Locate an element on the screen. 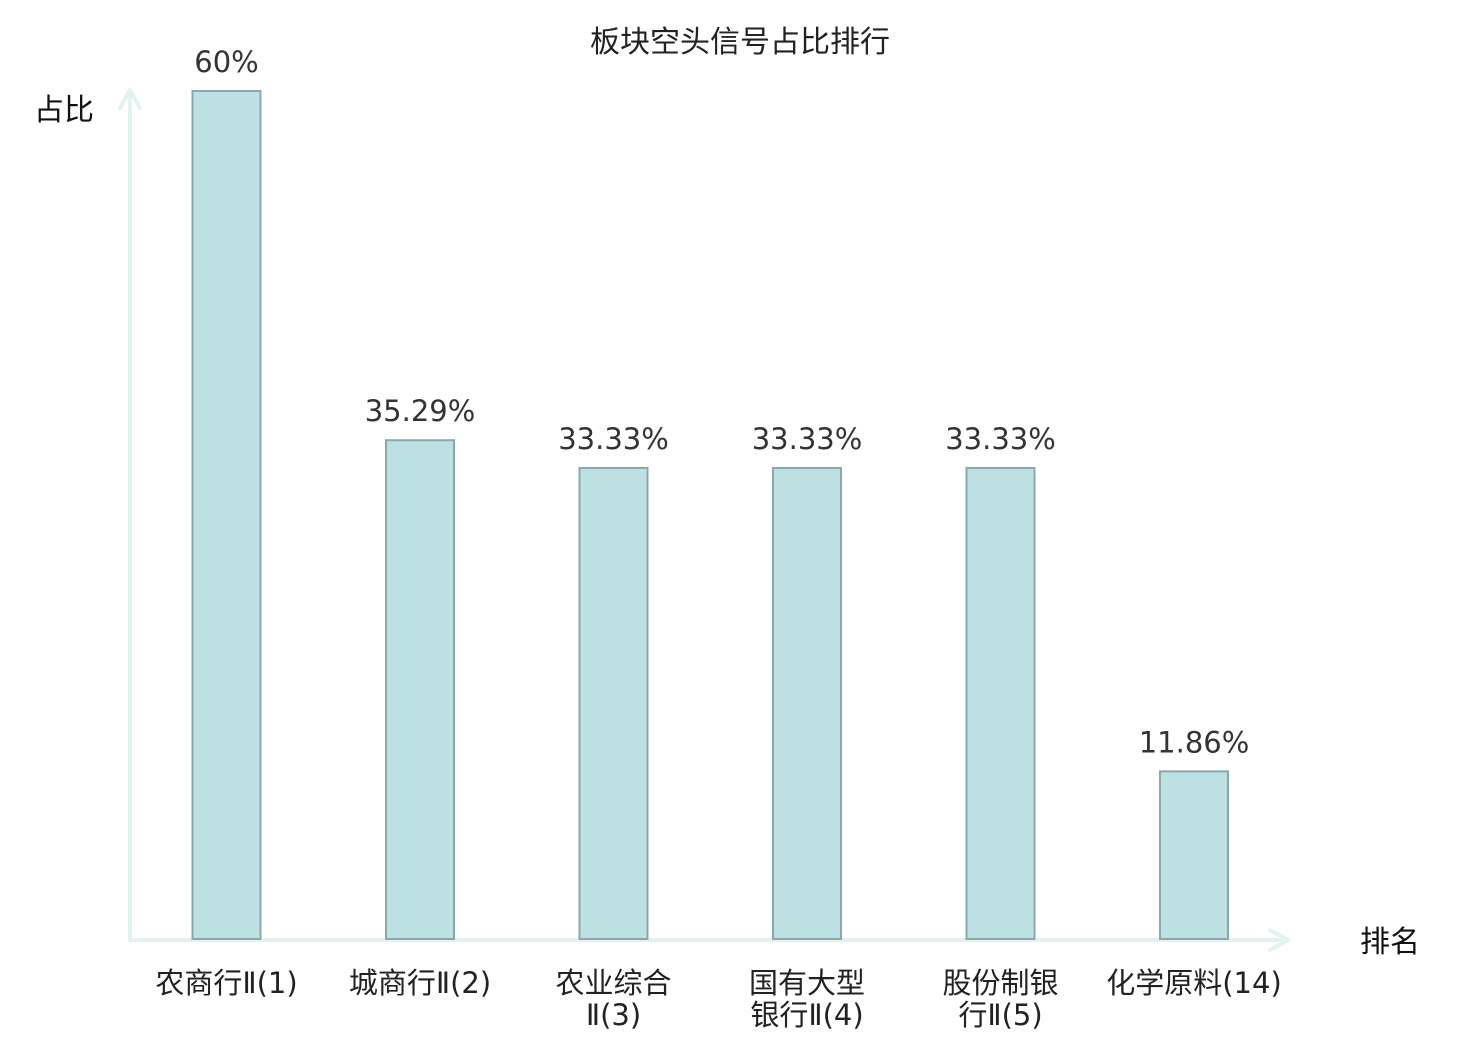  x-axis-label: 排名 is located at coordinates (1390, 942).